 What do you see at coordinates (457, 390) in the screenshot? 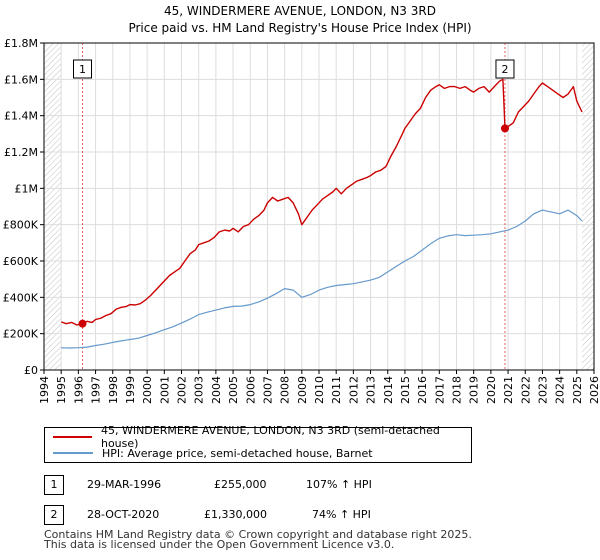
I see `x-tick-label: 2018` at bounding box center [457, 390].